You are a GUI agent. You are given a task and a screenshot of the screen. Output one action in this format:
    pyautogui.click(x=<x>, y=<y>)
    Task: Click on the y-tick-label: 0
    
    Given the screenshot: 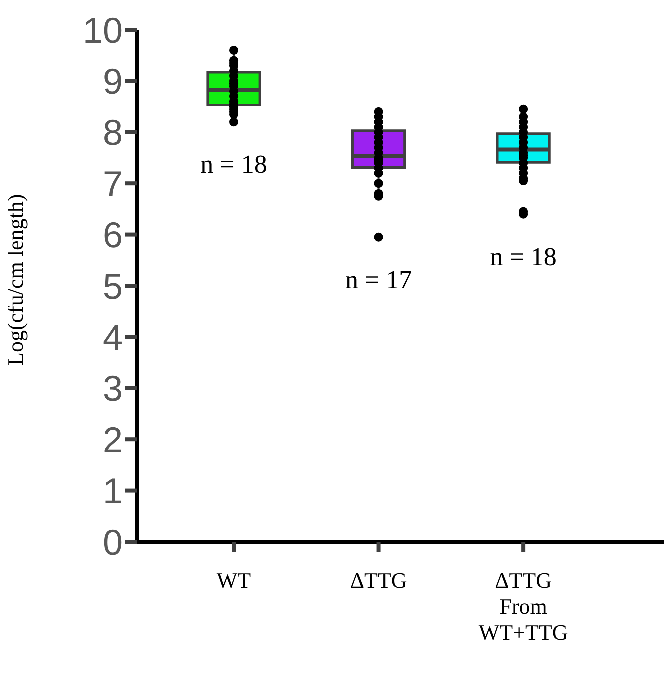 What is the action you would take?
    pyautogui.click(x=112, y=542)
    